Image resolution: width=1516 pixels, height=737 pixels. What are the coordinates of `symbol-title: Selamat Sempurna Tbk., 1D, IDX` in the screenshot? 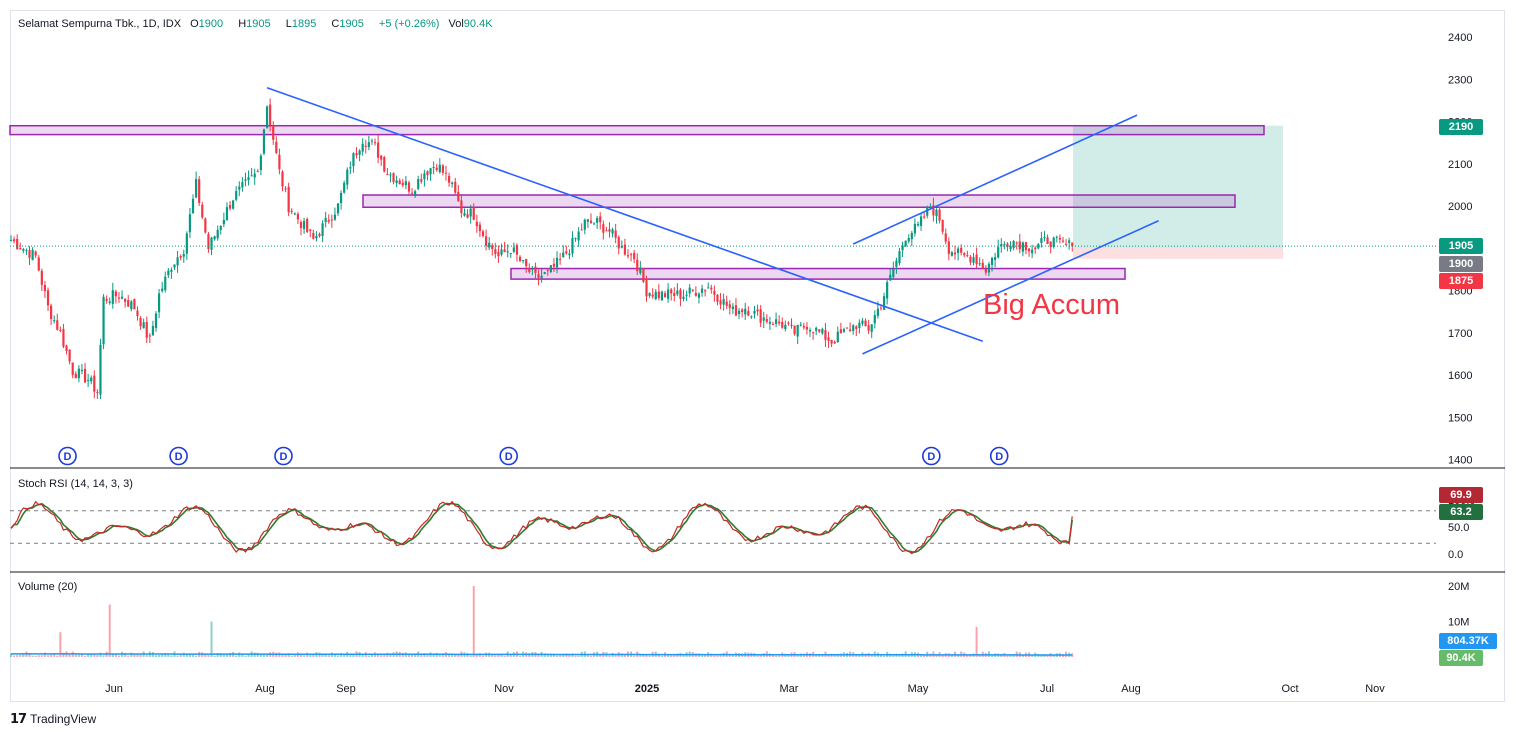 It's located at (100, 24).